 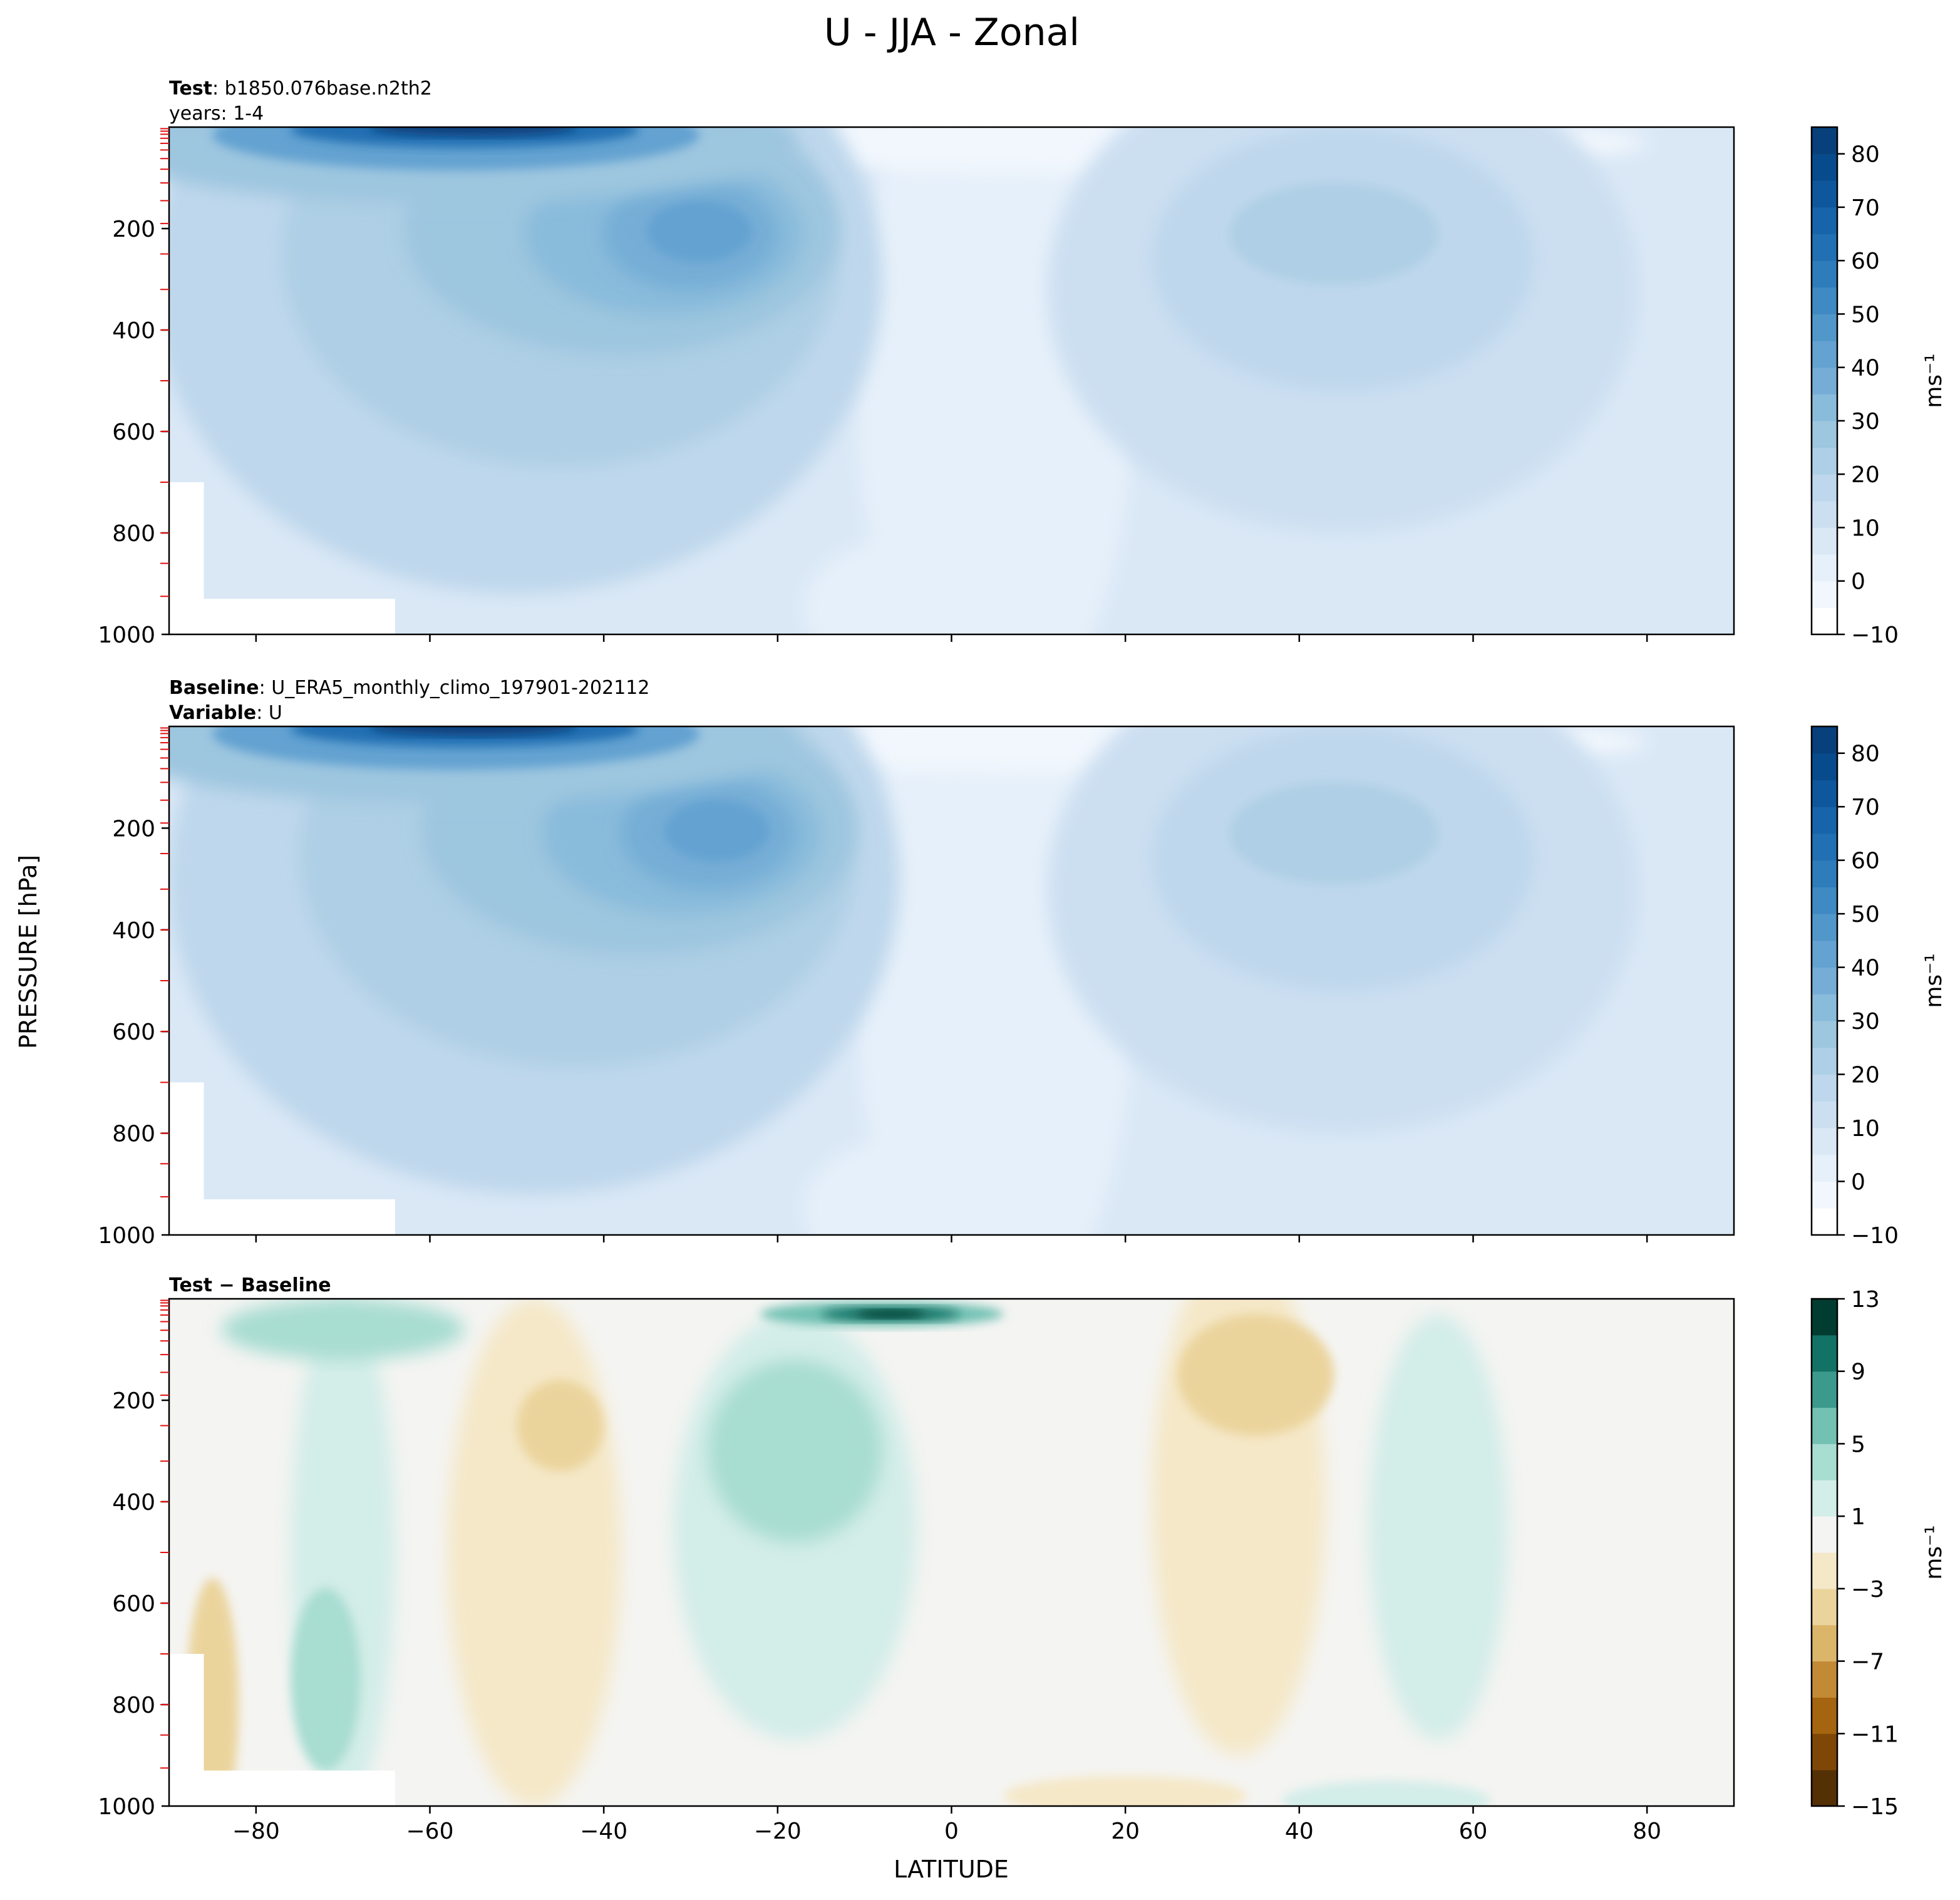 I want to click on panel-header-line: Test: b1850.076base.n2th2, so click(x=300, y=89).